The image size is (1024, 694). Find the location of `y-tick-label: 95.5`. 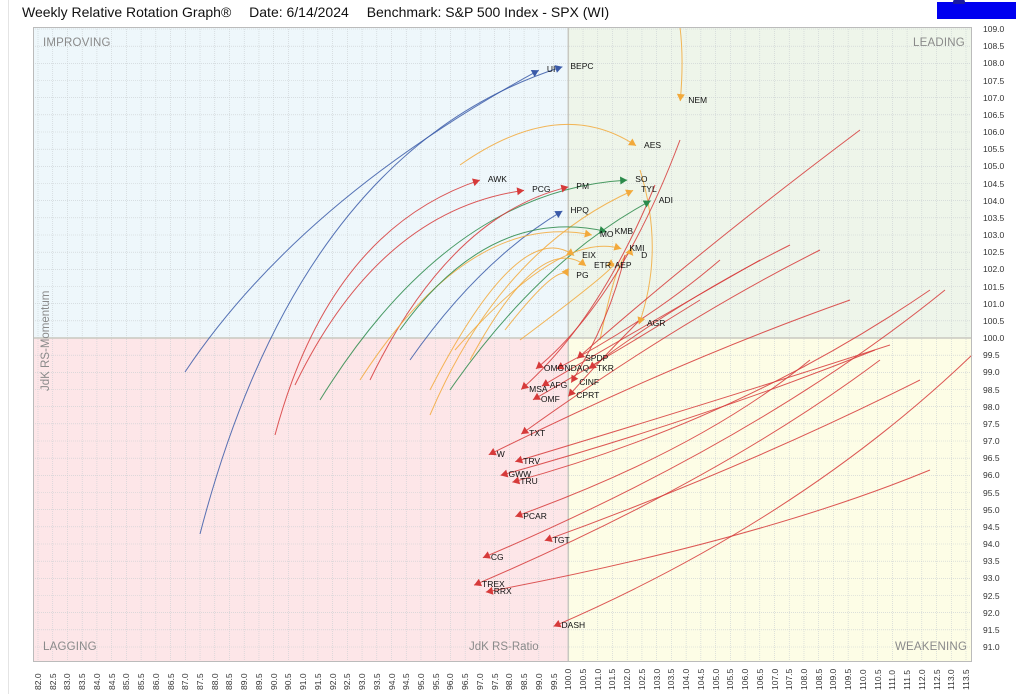

y-tick-label: 95.5 is located at coordinates (991, 492).